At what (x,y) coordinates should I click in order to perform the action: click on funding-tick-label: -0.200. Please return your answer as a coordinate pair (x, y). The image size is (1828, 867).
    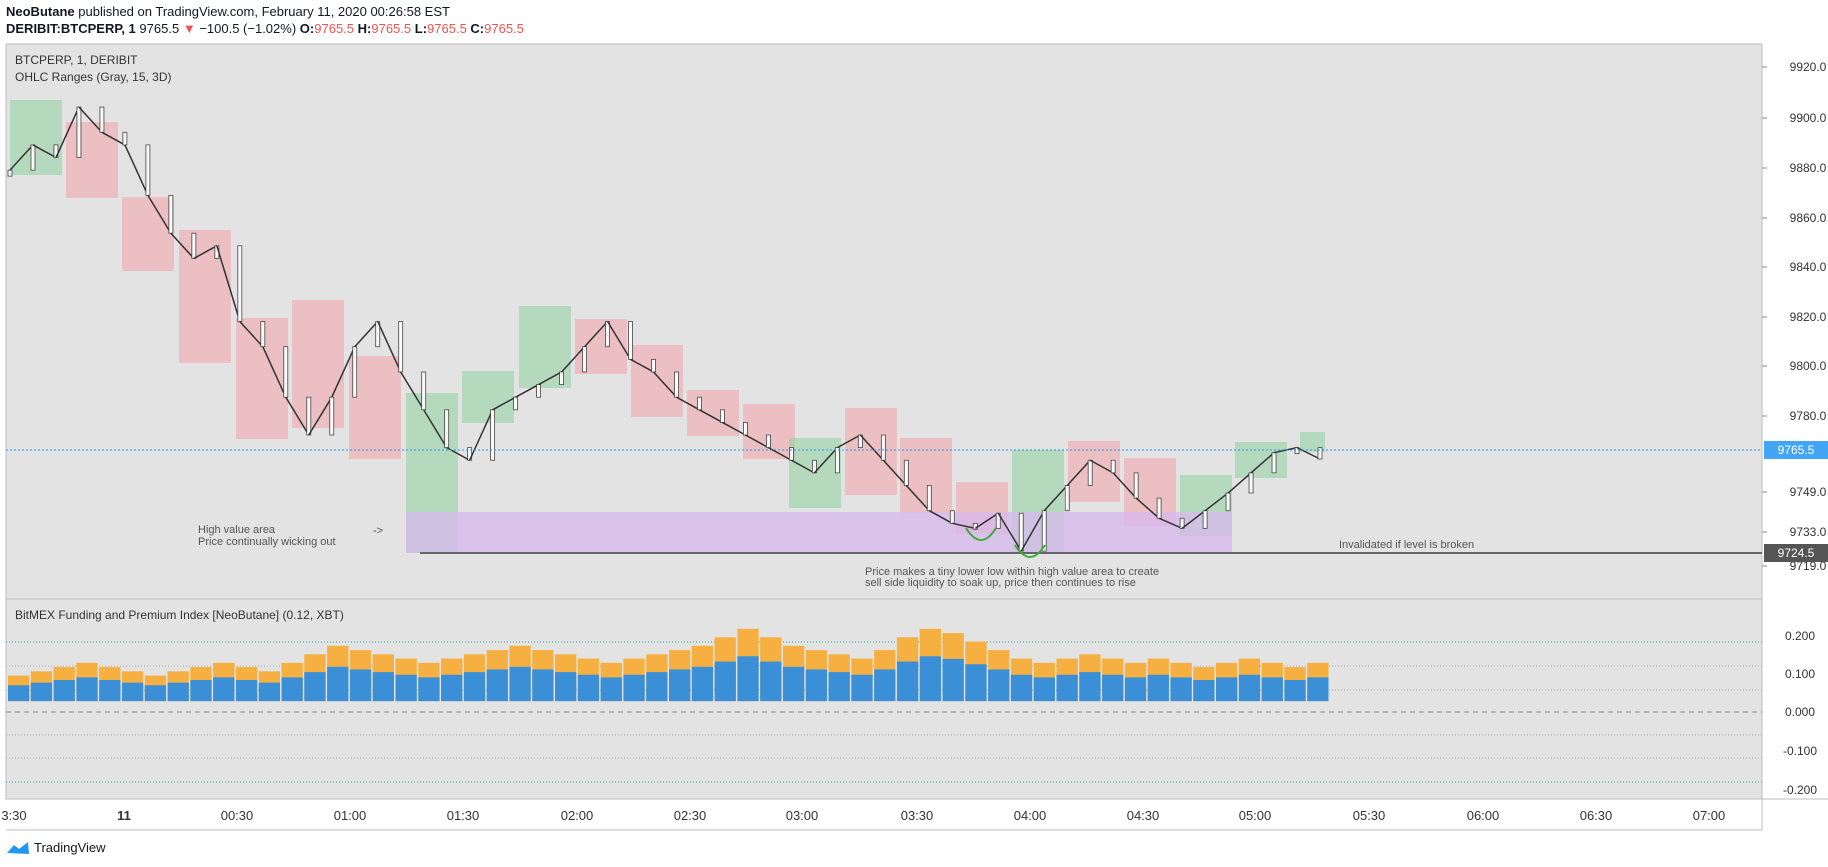
    Looking at the image, I should click on (1800, 790).